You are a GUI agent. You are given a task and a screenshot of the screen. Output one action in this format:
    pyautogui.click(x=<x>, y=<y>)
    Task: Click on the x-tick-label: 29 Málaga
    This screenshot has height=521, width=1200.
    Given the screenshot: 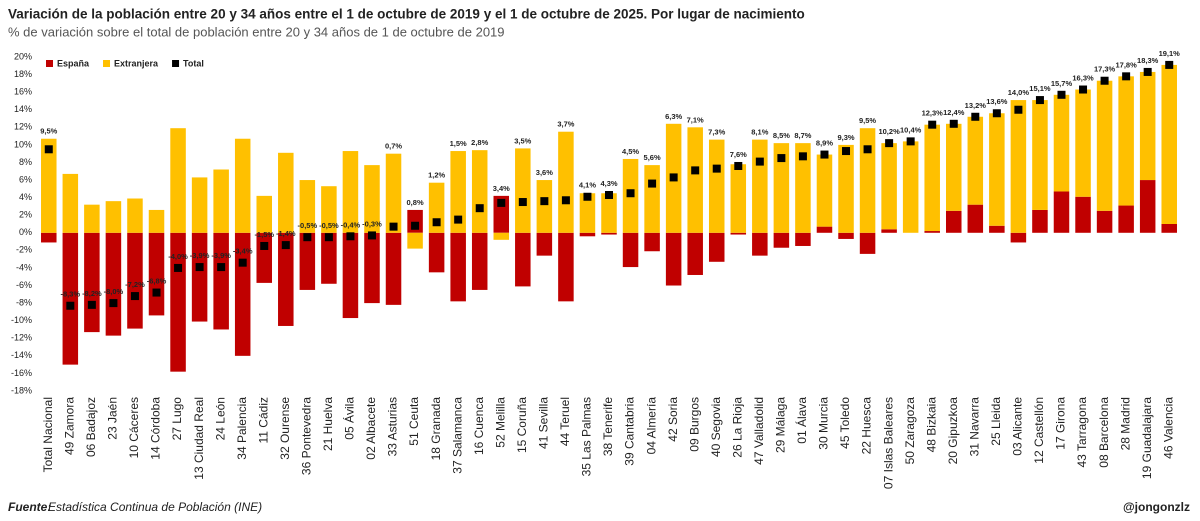 What is the action you would take?
    pyautogui.click(x=781, y=425)
    